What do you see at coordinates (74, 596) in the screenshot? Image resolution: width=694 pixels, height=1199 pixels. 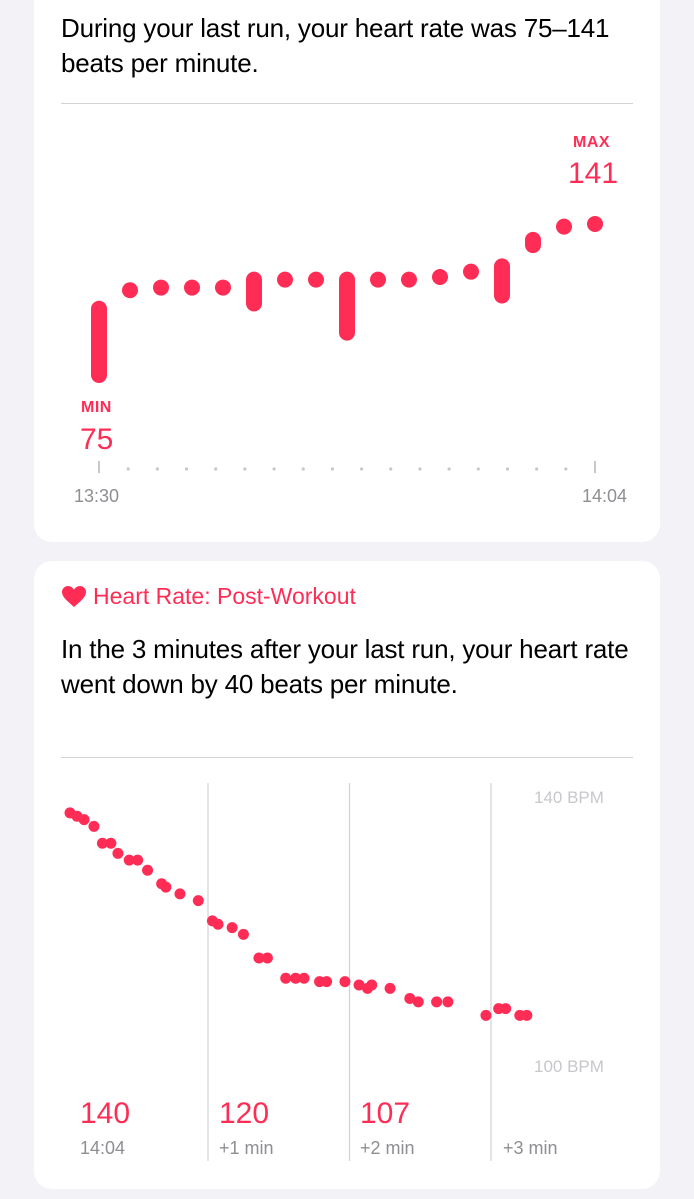 I see `heart-icon` at bounding box center [74, 596].